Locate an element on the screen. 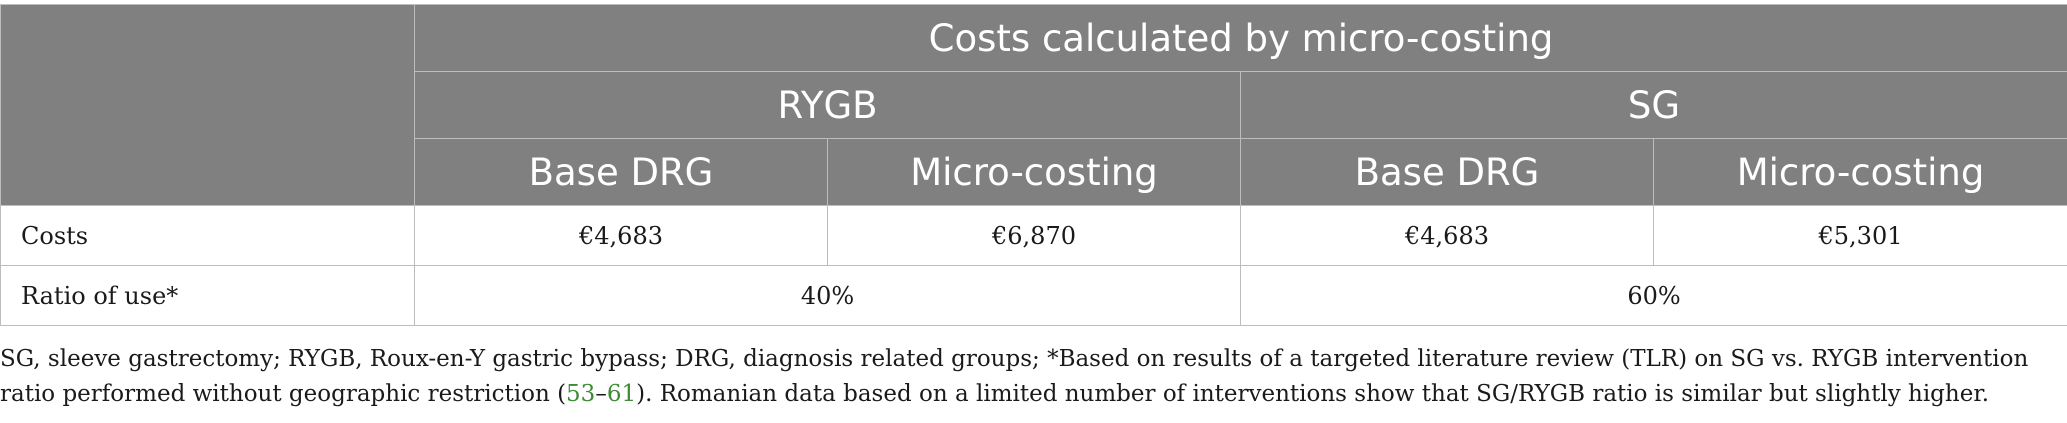 Image resolution: width=2067 pixels, height=423 pixels. table-row-ratio-of-use: Ratio of use* 40% 60% is located at coordinates (1033, 295).